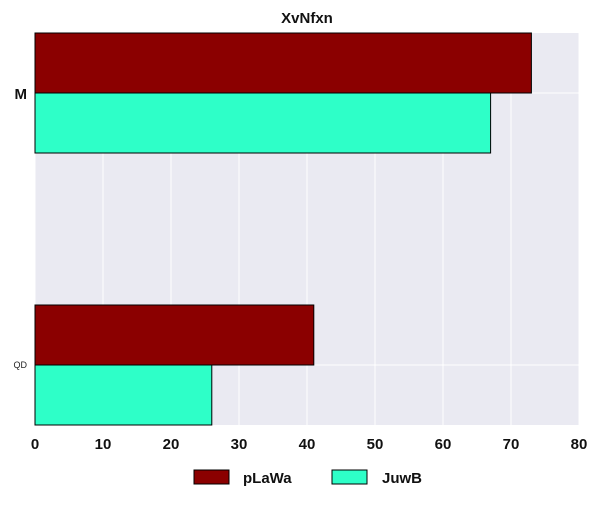 The height and width of the screenshot is (525, 600). I want to click on x-tick-label: 70, so click(511, 444).